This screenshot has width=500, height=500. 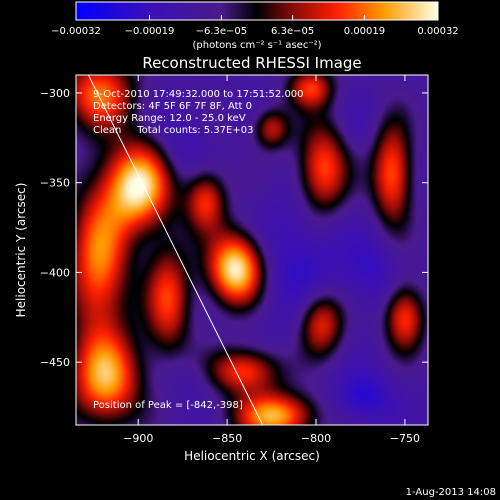 What do you see at coordinates (173, 130) in the screenshot?
I see `annotation-clean-counts: Clean Total counts: 5.37E+03` at bounding box center [173, 130].